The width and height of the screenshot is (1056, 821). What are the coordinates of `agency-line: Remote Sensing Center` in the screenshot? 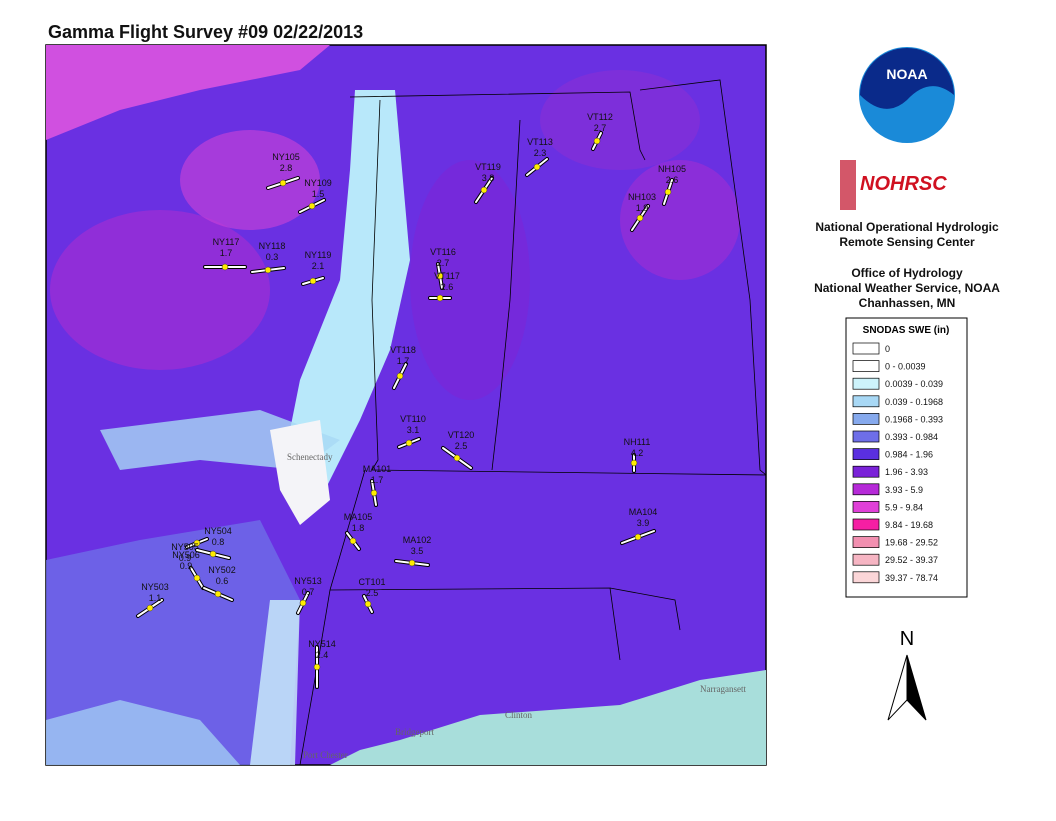 It's located at (907, 242).